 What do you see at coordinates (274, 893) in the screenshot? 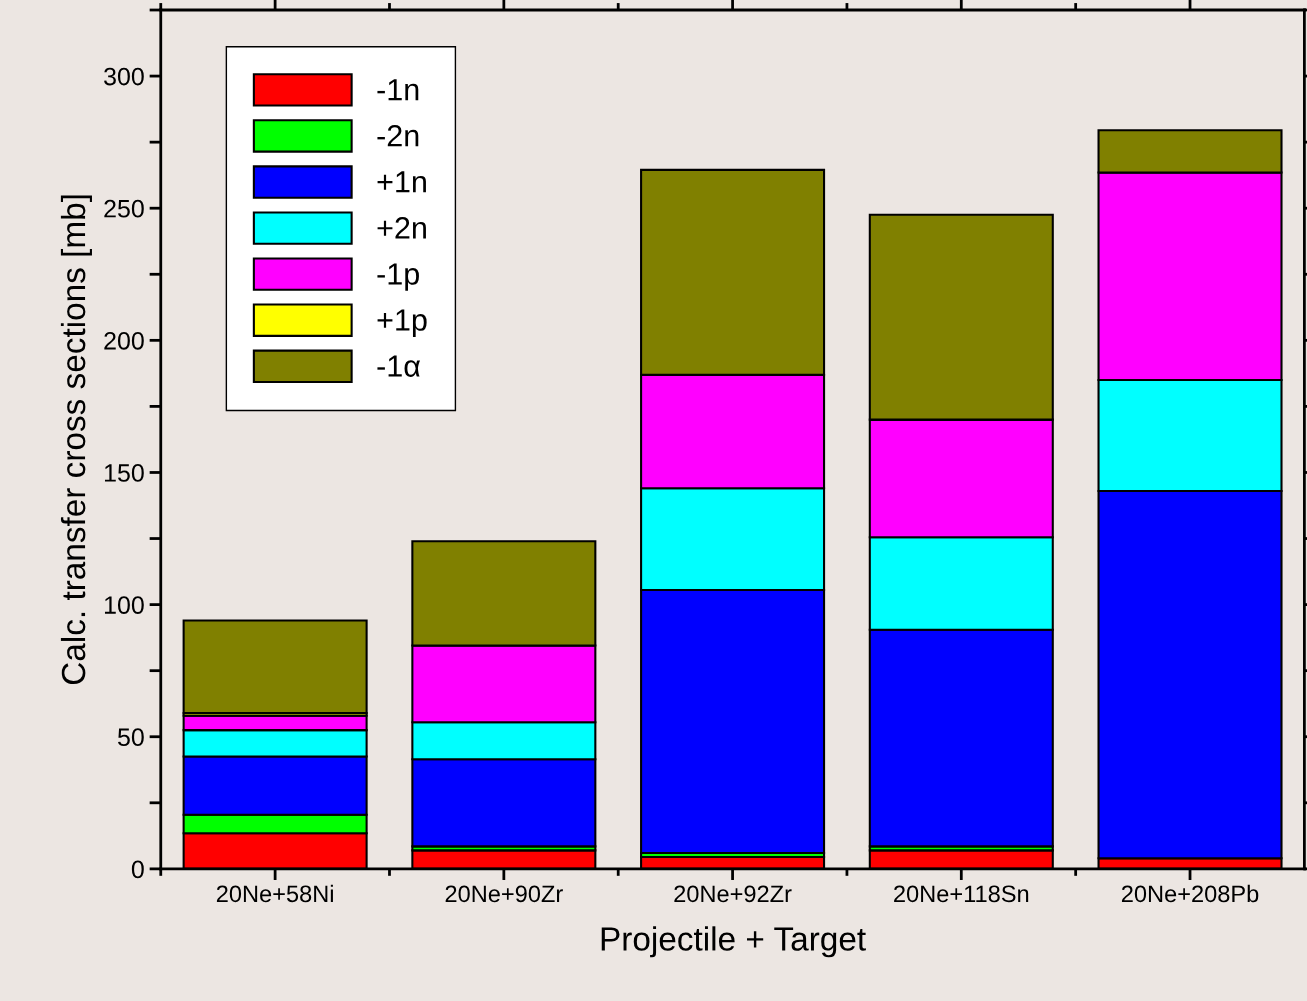
I see `x-tick-label: 20Ne+58Ni` at bounding box center [274, 893].